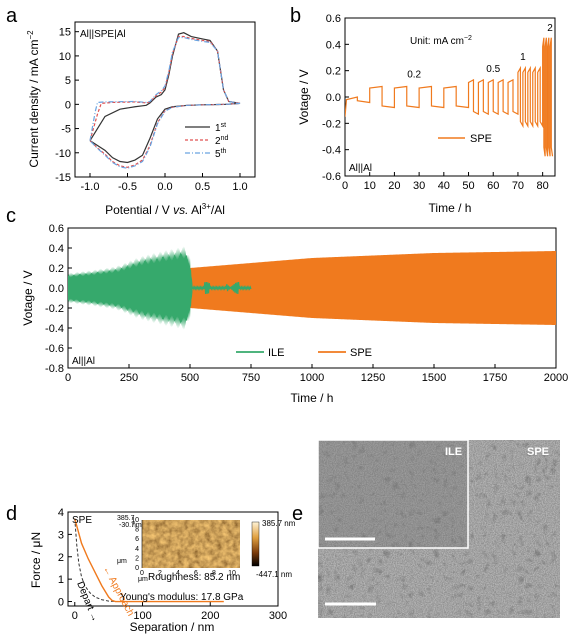 The width and height of the screenshot is (569, 637). What do you see at coordinates (538, 452) in the screenshot?
I see `sem-spe-label: SPE` at bounding box center [538, 452].